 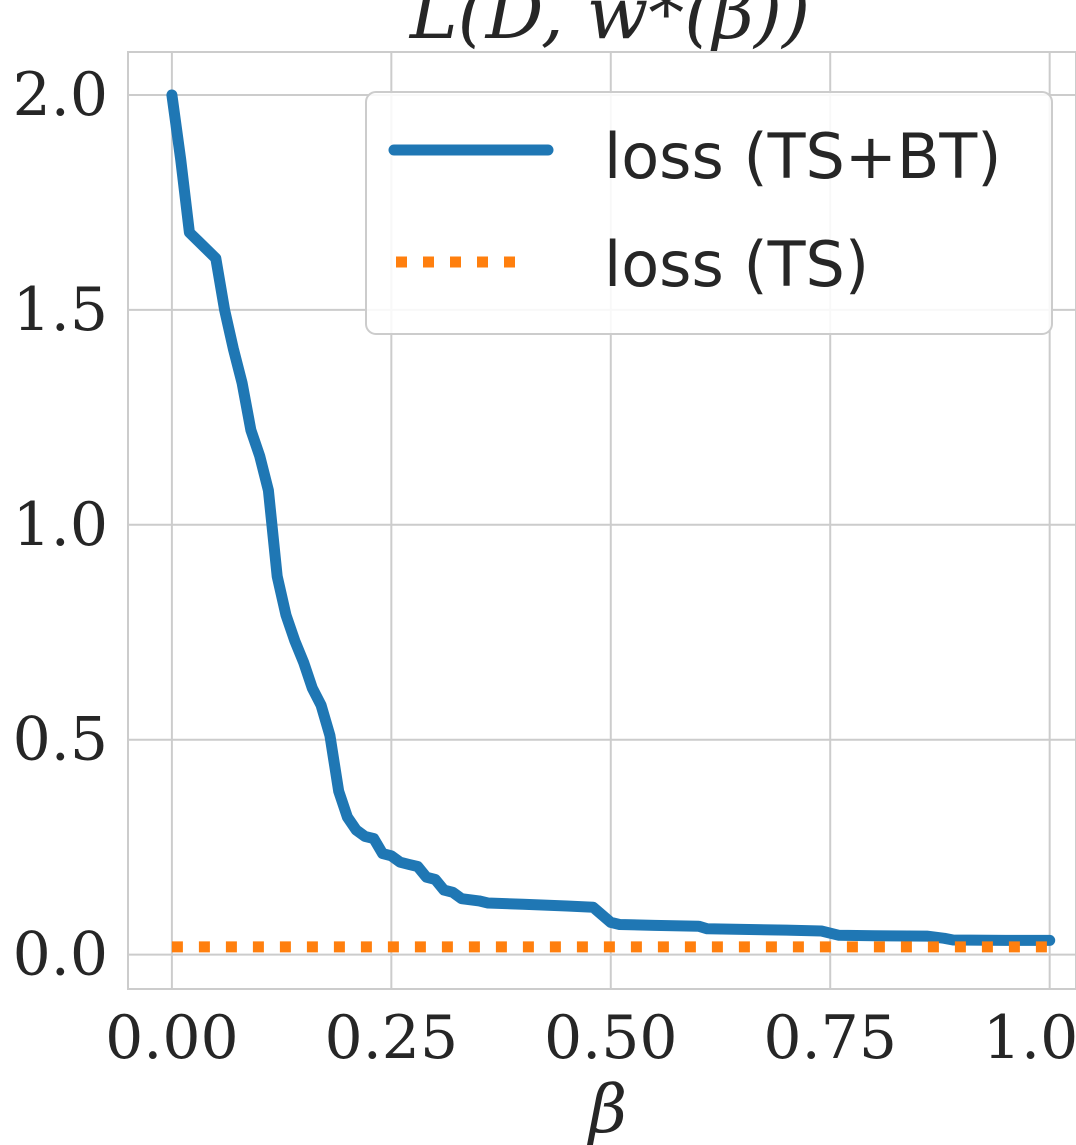 What do you see at coordinates (611, 1038) in the screenshot?
I see `x-tick-label: 0.50` at bounding box center [611, 1038].